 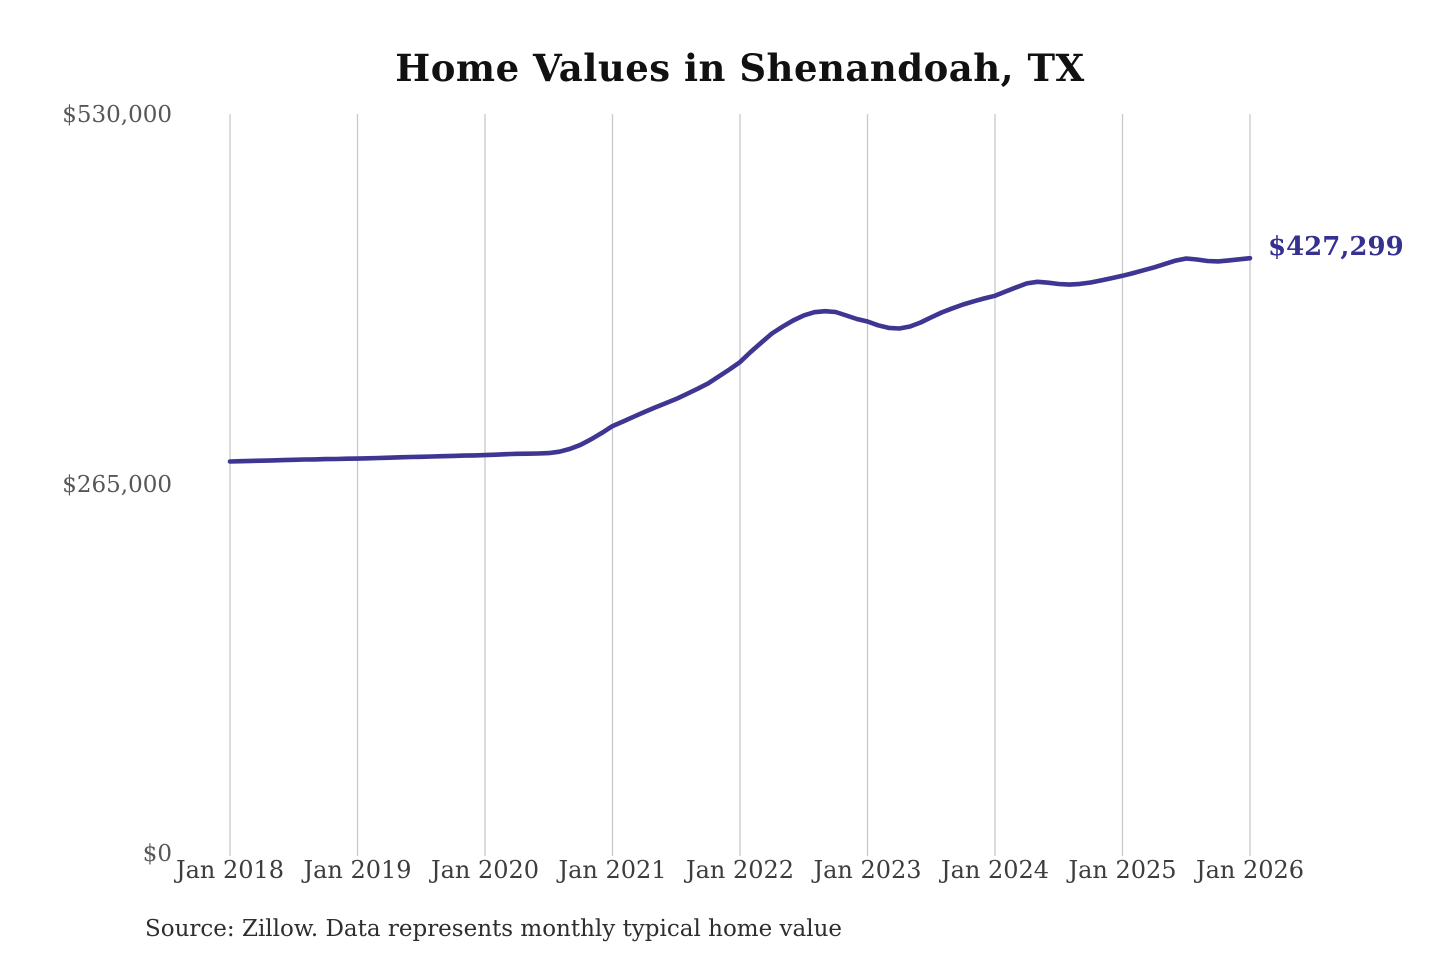 I want to click on x-tick-label: Jan 2021, so click(x=612, y=870).